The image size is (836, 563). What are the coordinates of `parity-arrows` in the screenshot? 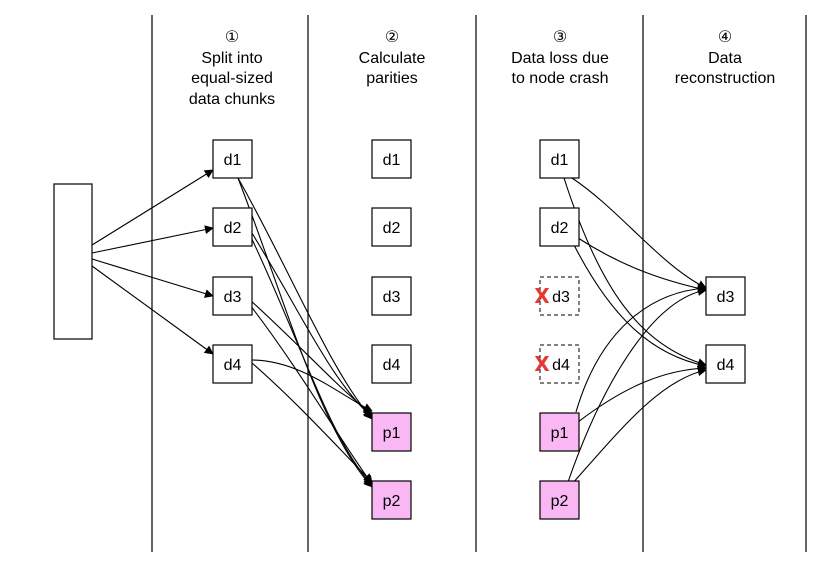 It's located at (305, 332).